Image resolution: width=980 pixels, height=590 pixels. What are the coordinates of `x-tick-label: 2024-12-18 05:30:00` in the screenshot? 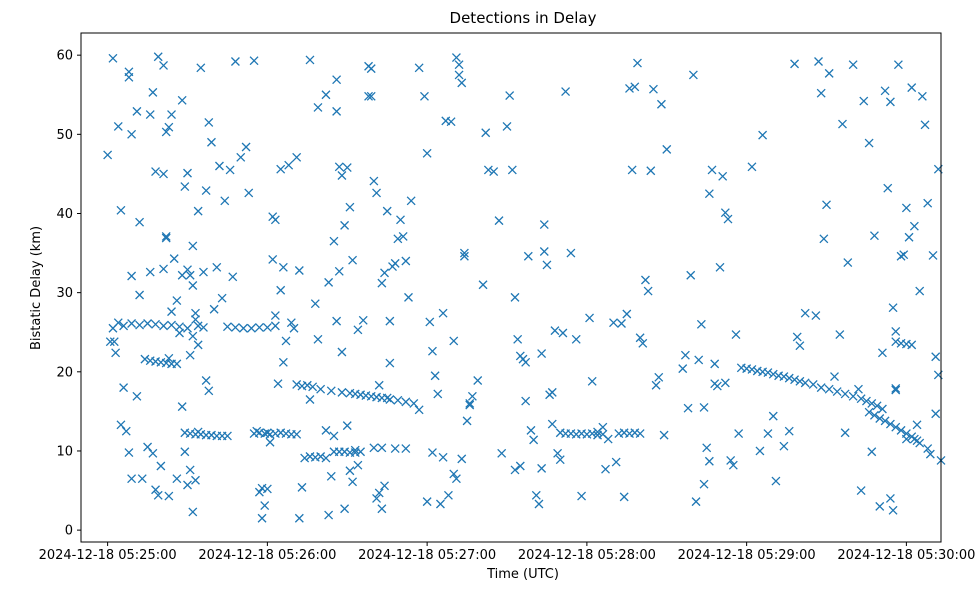 It's located at (906, 555).